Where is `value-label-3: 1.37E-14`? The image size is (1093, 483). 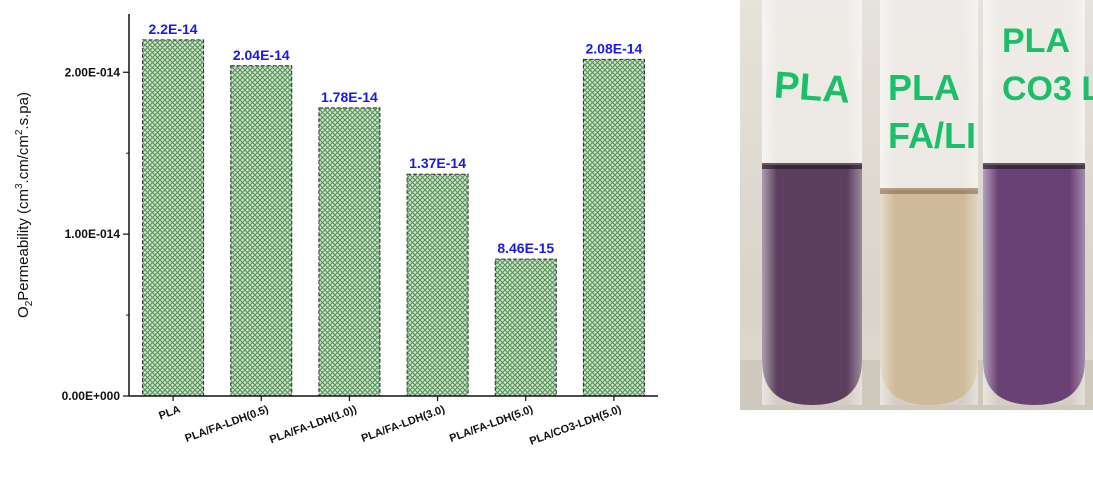
value-label-3: 1.37E-14 is located at coordinates (437, 163).